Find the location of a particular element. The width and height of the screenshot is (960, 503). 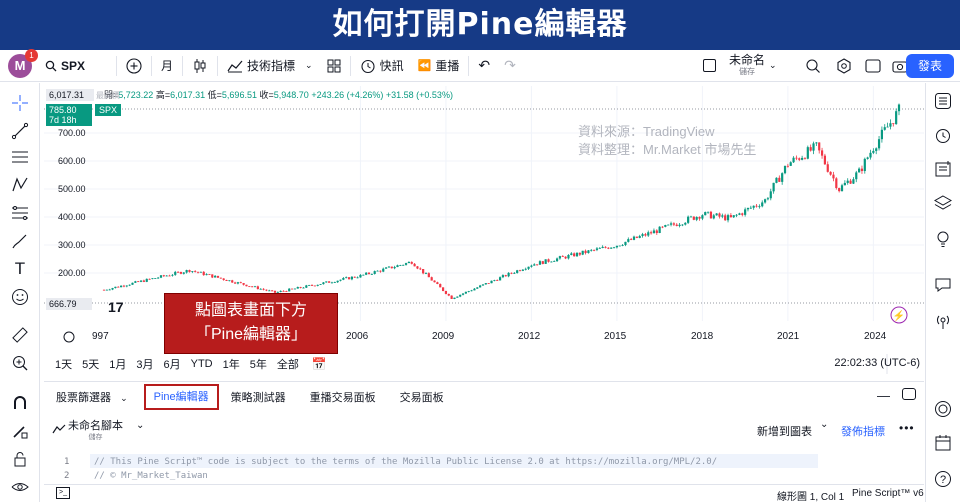

object-tree-icon is located at coordinates (943, 169).